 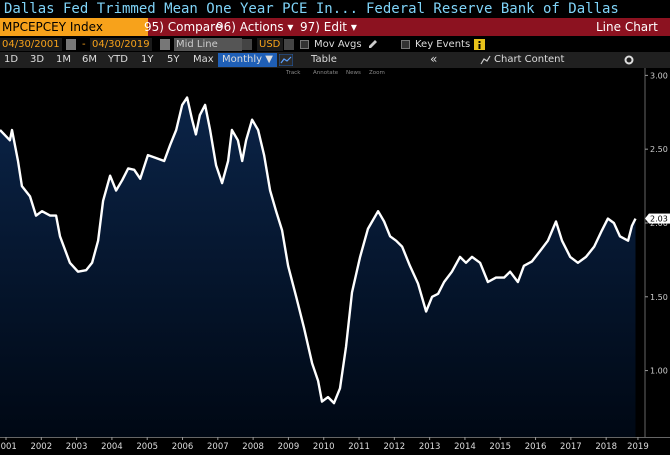 I want to click on line-mode: Mid Line, so click(x=208, y=44).